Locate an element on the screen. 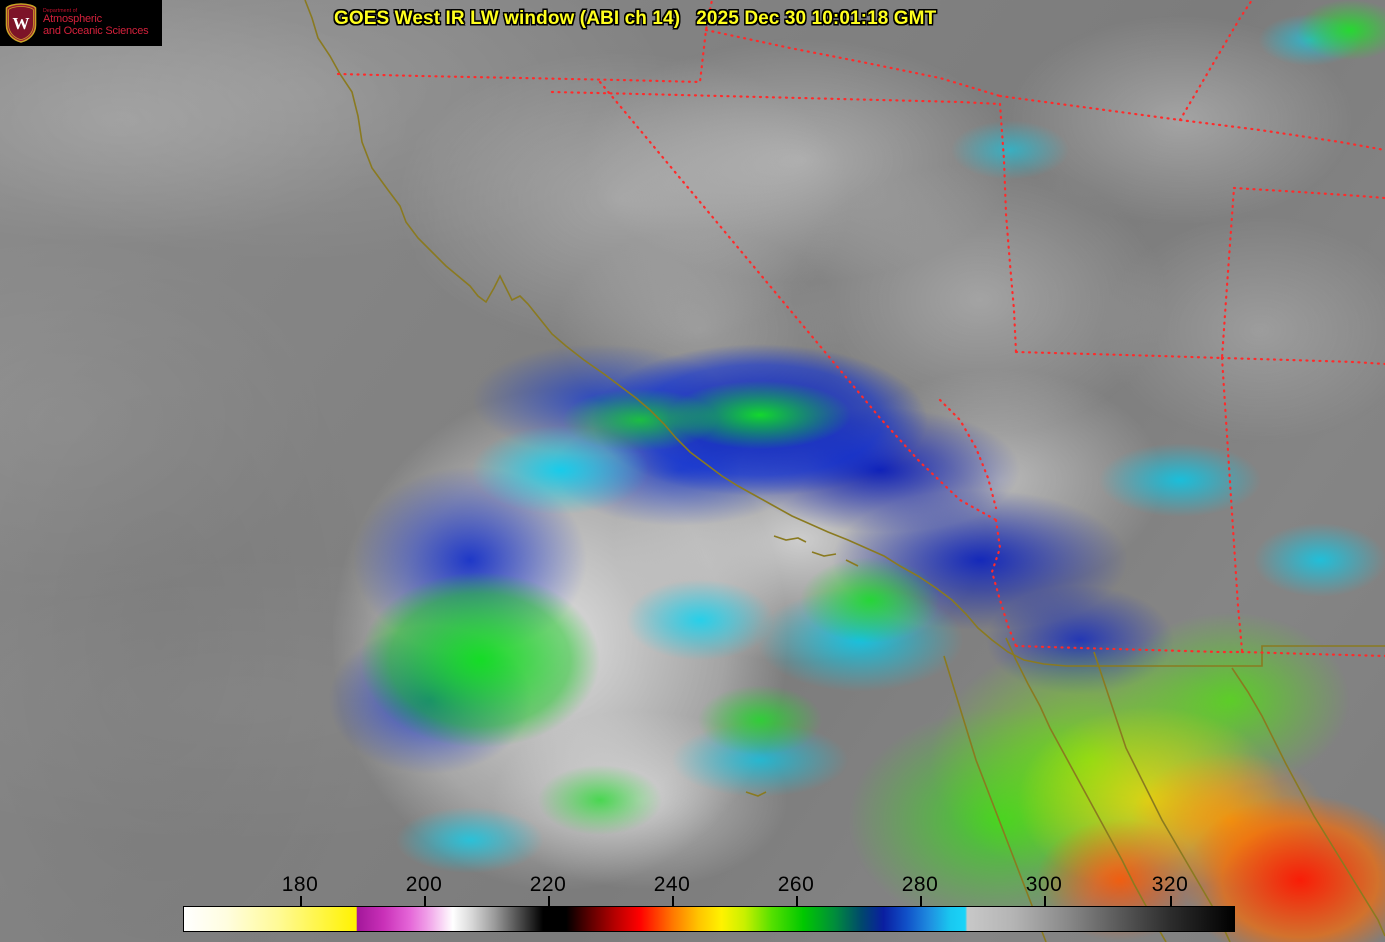 This screenshot has width=1385, height=942. logo-department-line: Department of is located at coordinates (60, 11).